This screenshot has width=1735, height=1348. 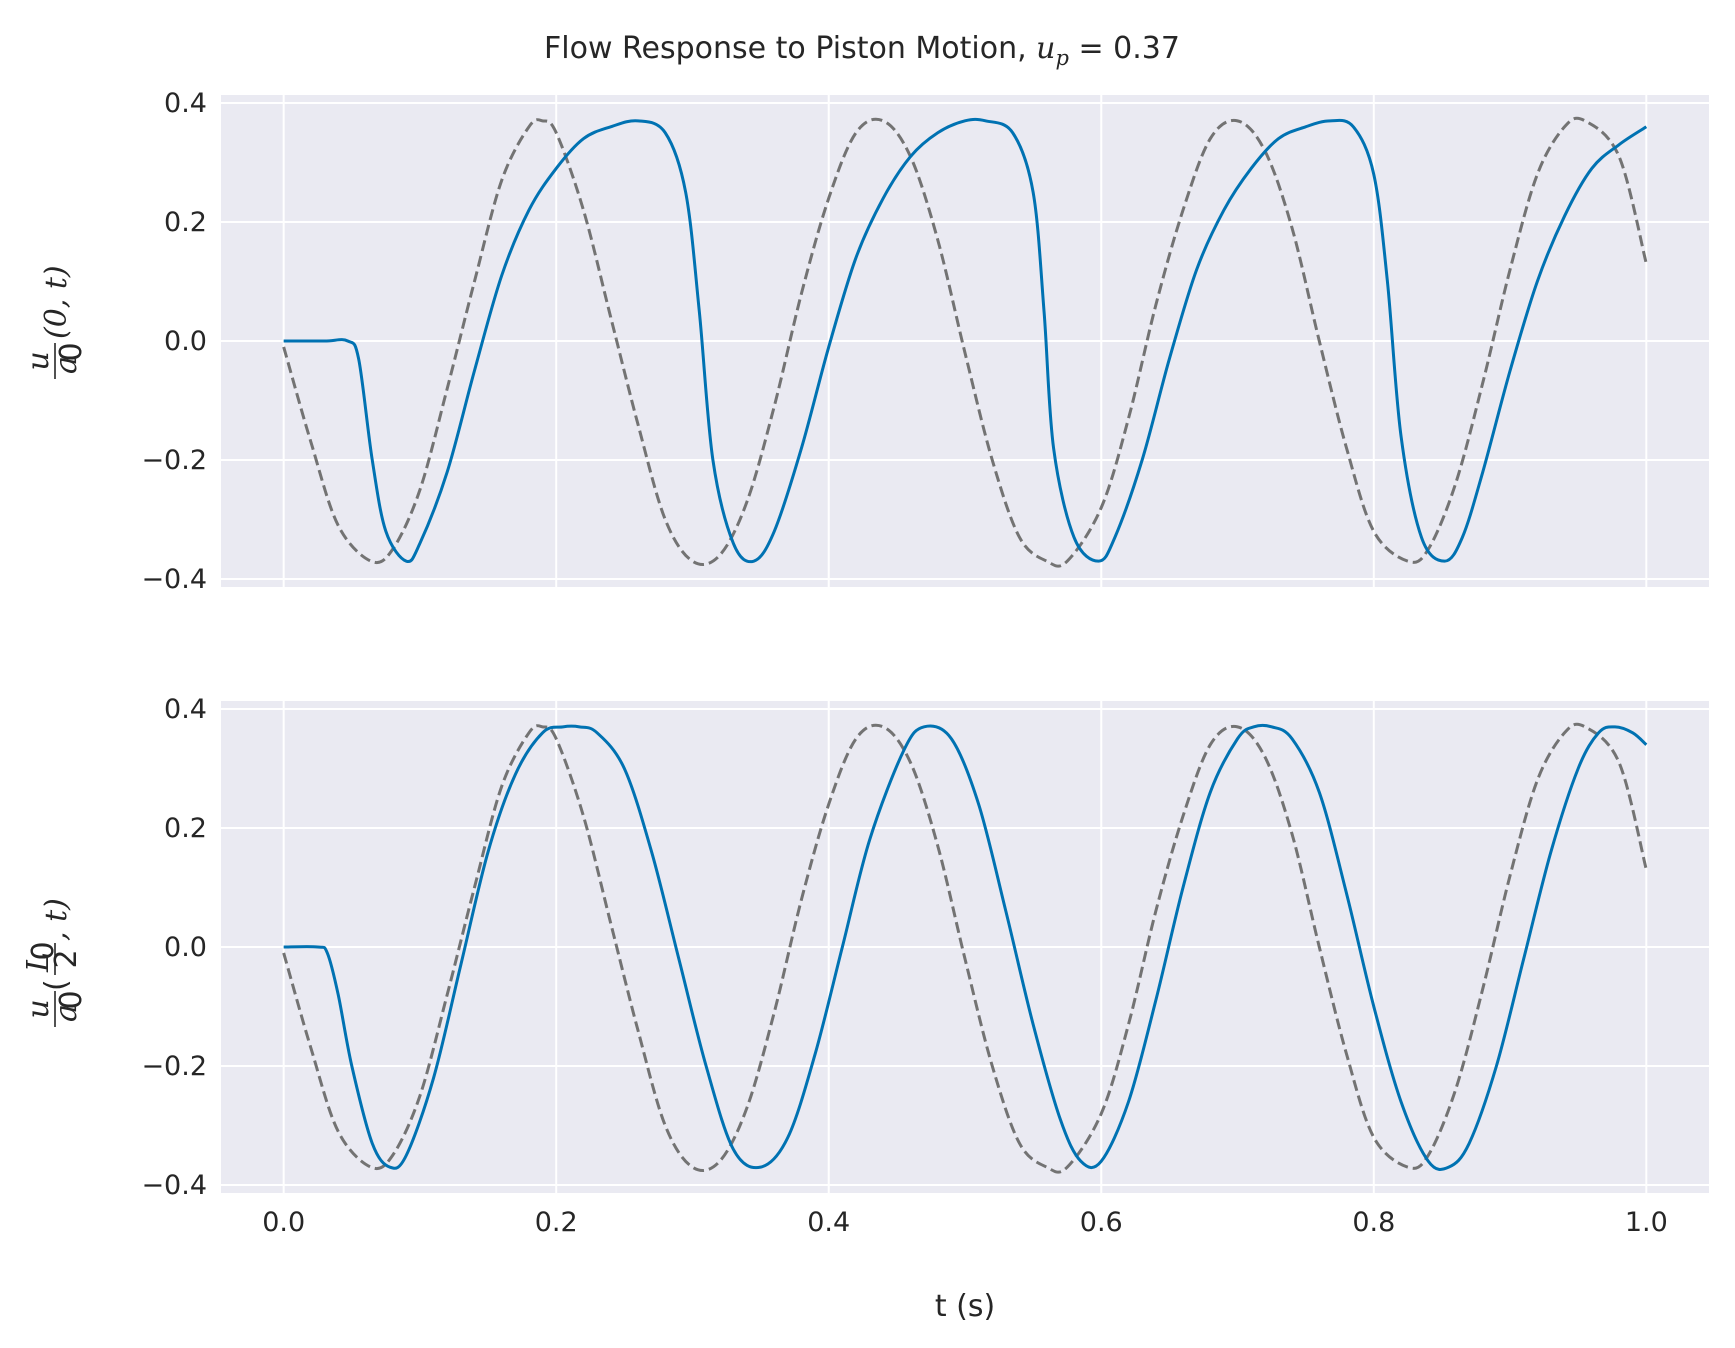 I want to click on bottom-ylabel-num: u, so click(x=38, y=1008).